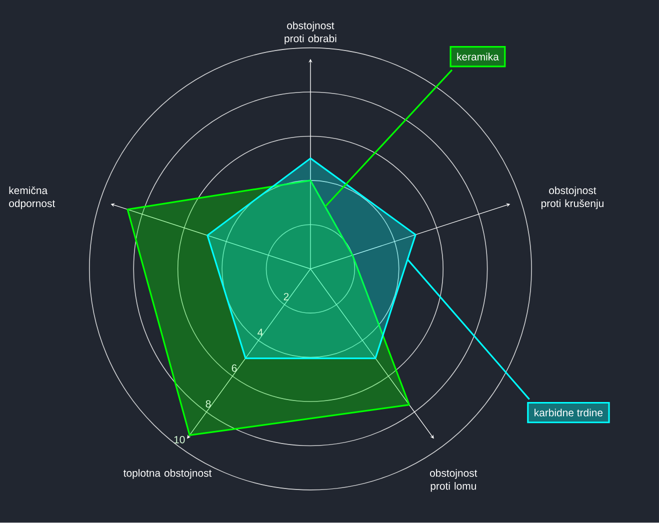 The image size is (659, 523). Describe the element at coordinates (234, 368) in the screenshot. I see `y-tick-label: 6` at that location.